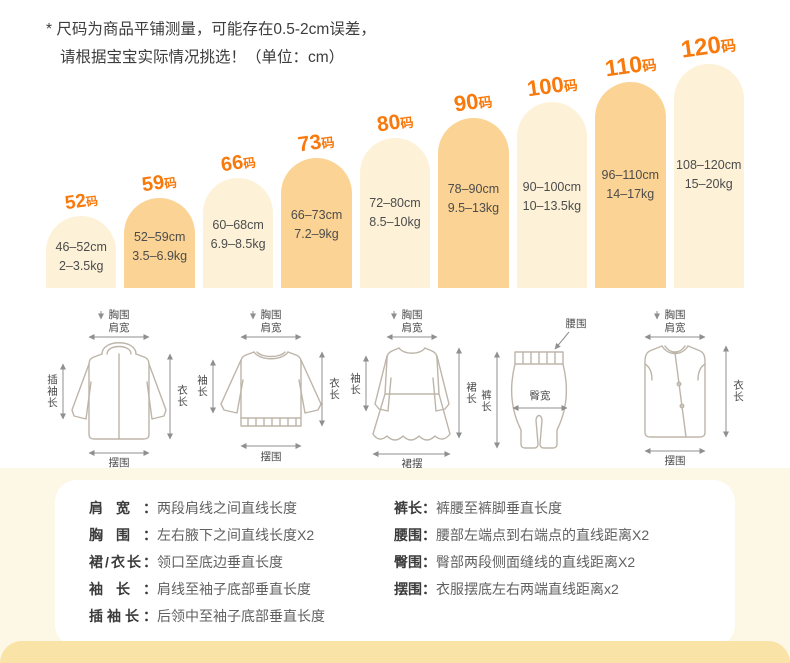  I want to click on size-bar-ranges: 90–100cm 10–13.5kg, so click(552, 197).